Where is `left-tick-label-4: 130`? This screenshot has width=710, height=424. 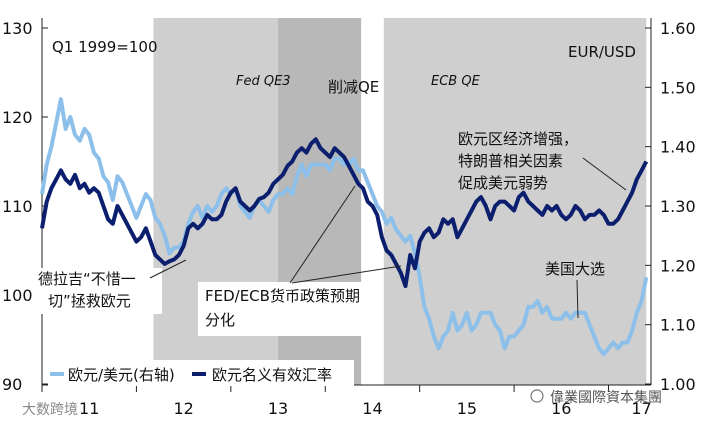 left-tick-label-4: 130 is located at coordinates (17, 28).